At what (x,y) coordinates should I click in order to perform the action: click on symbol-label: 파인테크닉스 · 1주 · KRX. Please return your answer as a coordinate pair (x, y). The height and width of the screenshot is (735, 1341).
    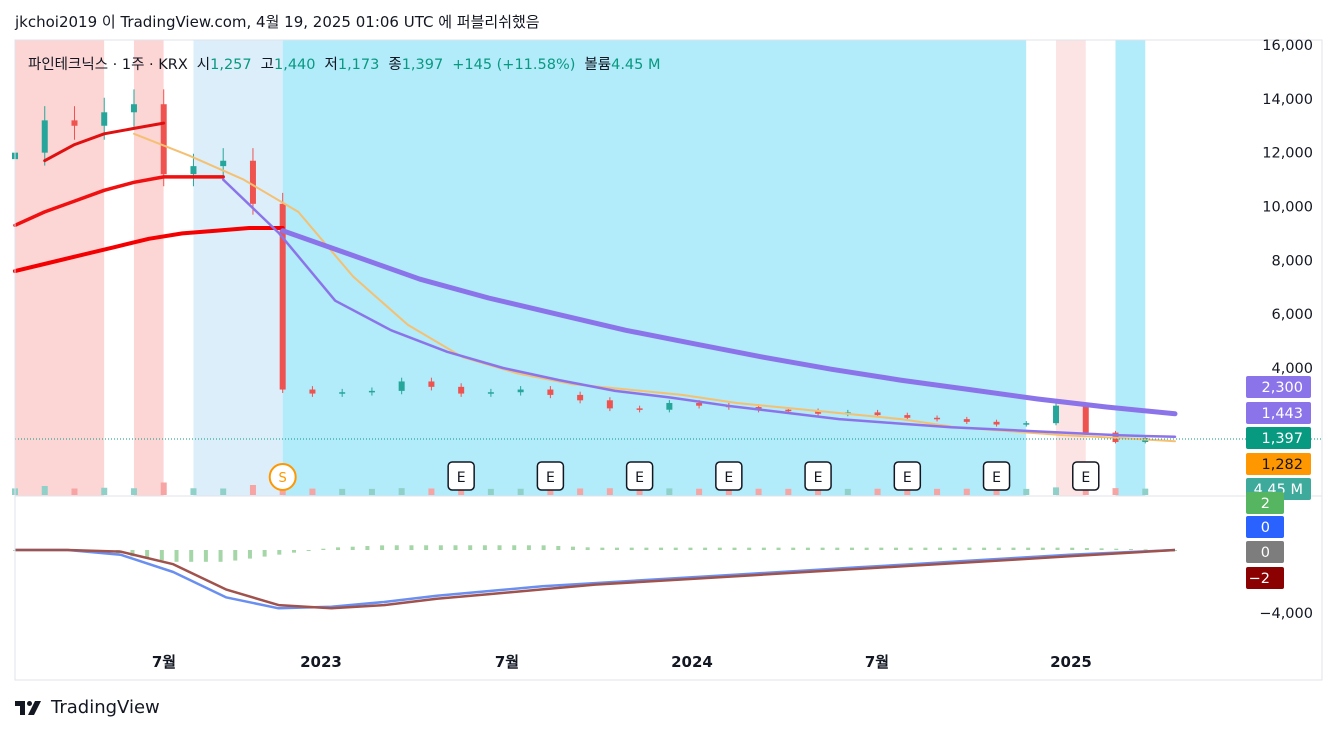
    Looking at the image, I should click on (108, 65).